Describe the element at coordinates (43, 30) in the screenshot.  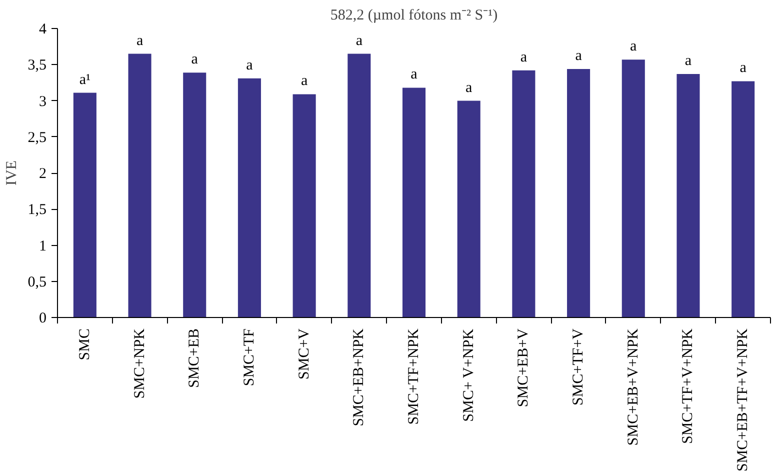
I see `y-tick-label: 4` at that location.